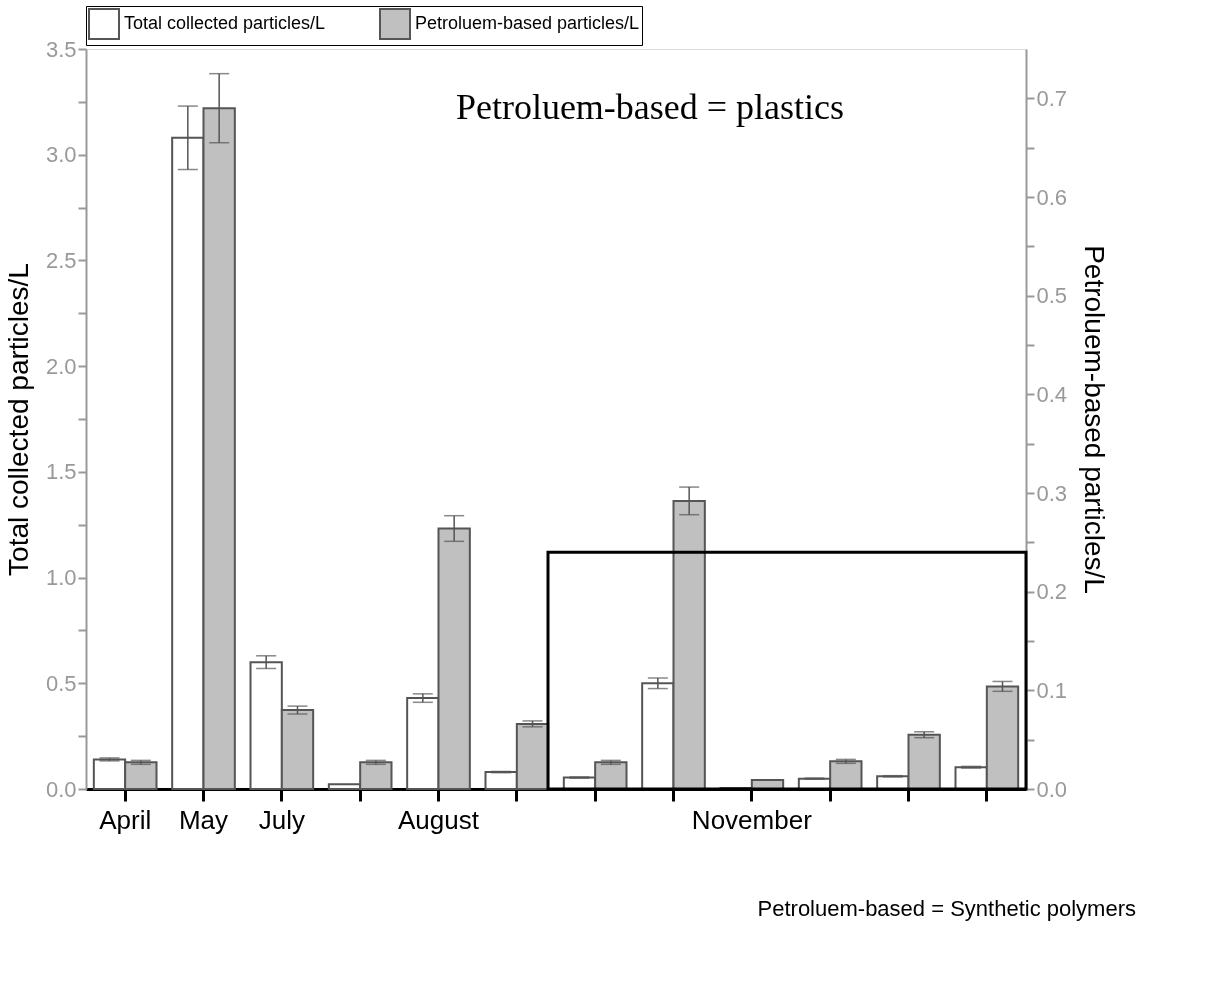  What do you see at coordinates (946, 908) in the screenshot?
I see `text: Petroluem-based = Synthetic polymers` at bounding box center [946, 908].